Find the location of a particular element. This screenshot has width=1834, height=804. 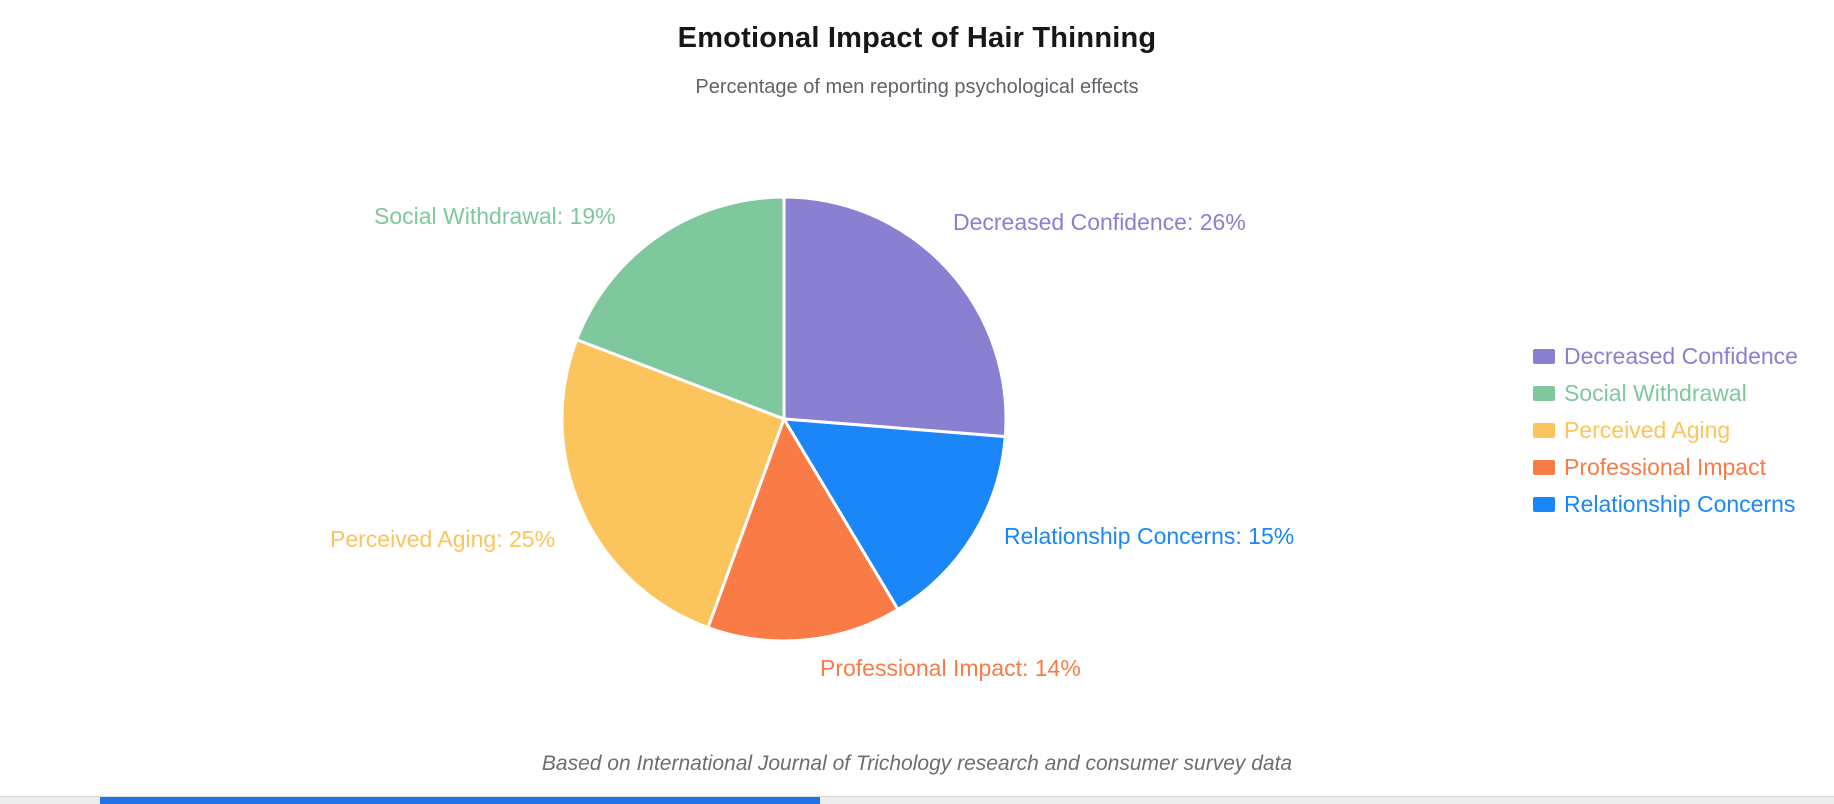

slice-callout-perceived-aging: Perceived Aging: 25% is located at coordinates (443, 539).